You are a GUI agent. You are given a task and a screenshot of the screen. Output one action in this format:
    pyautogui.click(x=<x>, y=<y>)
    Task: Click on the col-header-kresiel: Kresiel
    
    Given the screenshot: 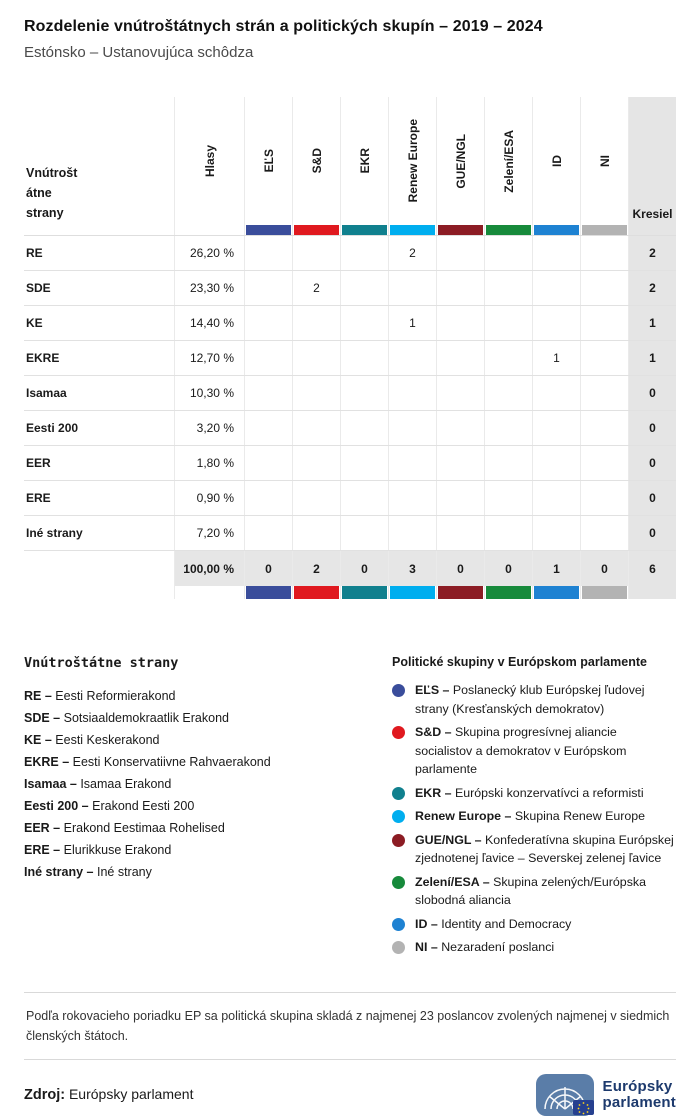 What is the action you would take?
    pyautogui.click(x=652, y=166)
    